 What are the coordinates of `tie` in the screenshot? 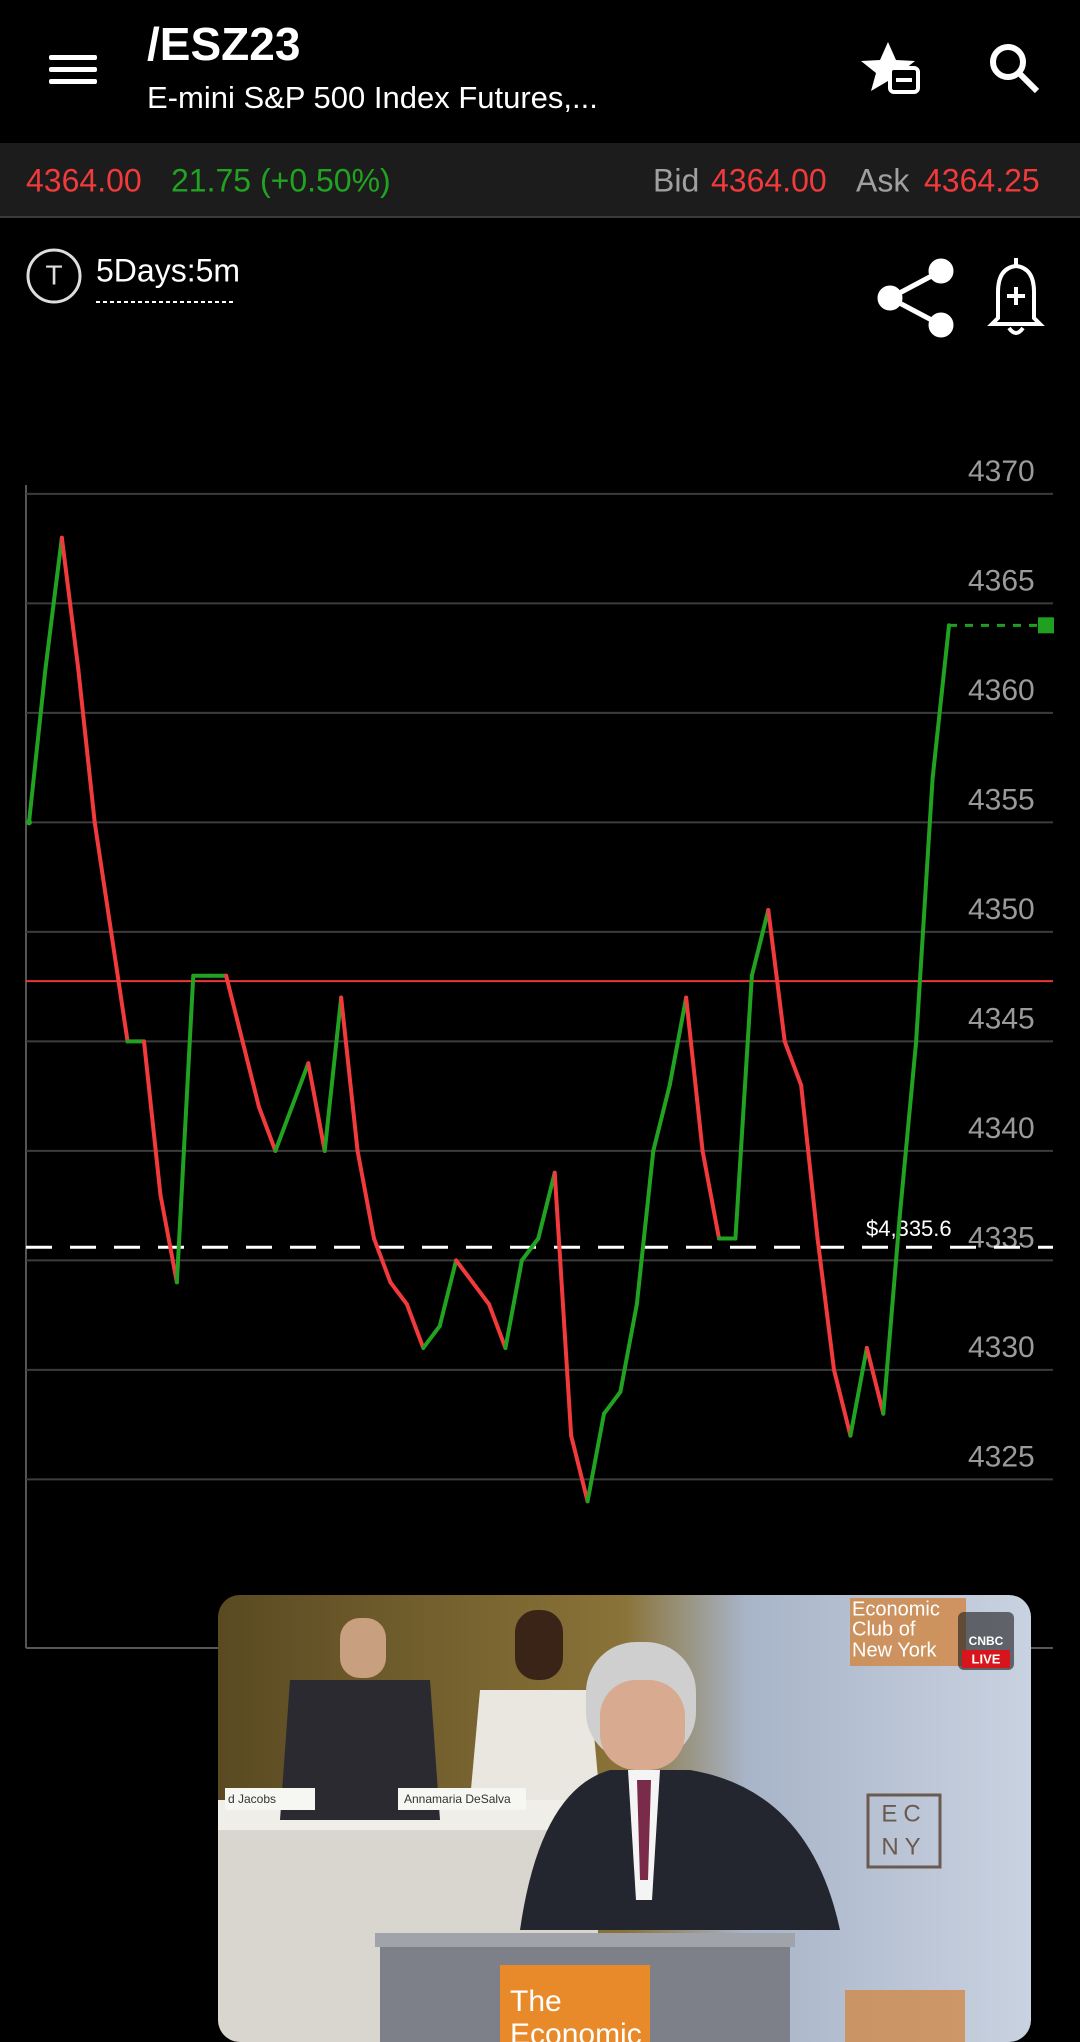 It's located at (644, 1830).